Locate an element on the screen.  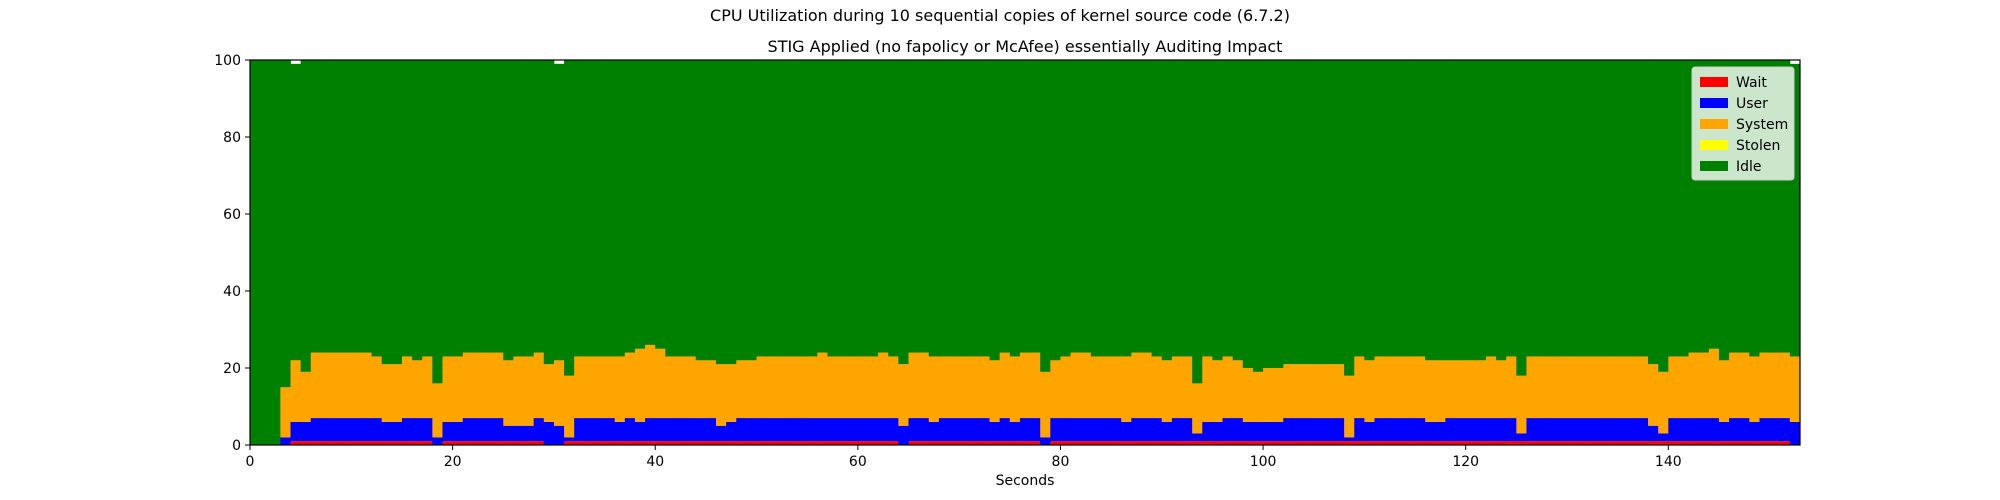
x-tick-label-140: 140 is located at coordinates (1668, 462).